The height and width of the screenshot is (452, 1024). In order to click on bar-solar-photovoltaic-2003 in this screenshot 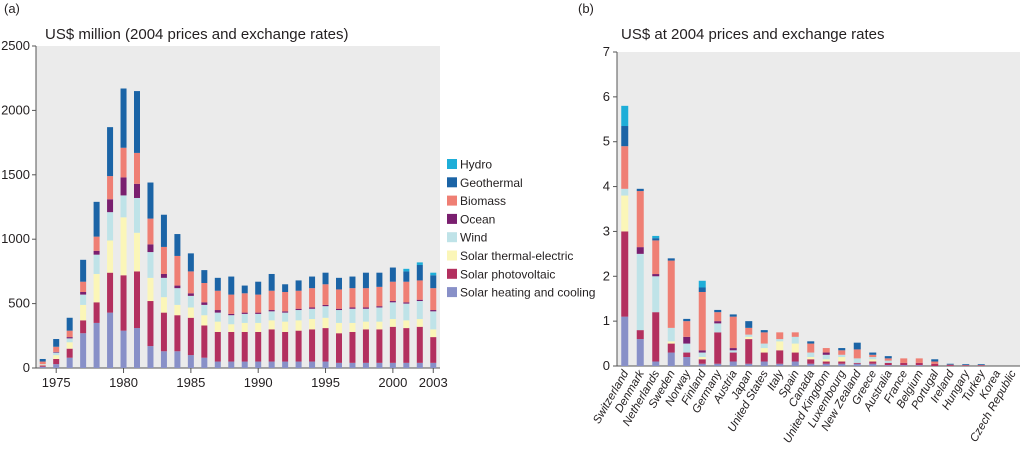, I will do `click(433, 350)`.